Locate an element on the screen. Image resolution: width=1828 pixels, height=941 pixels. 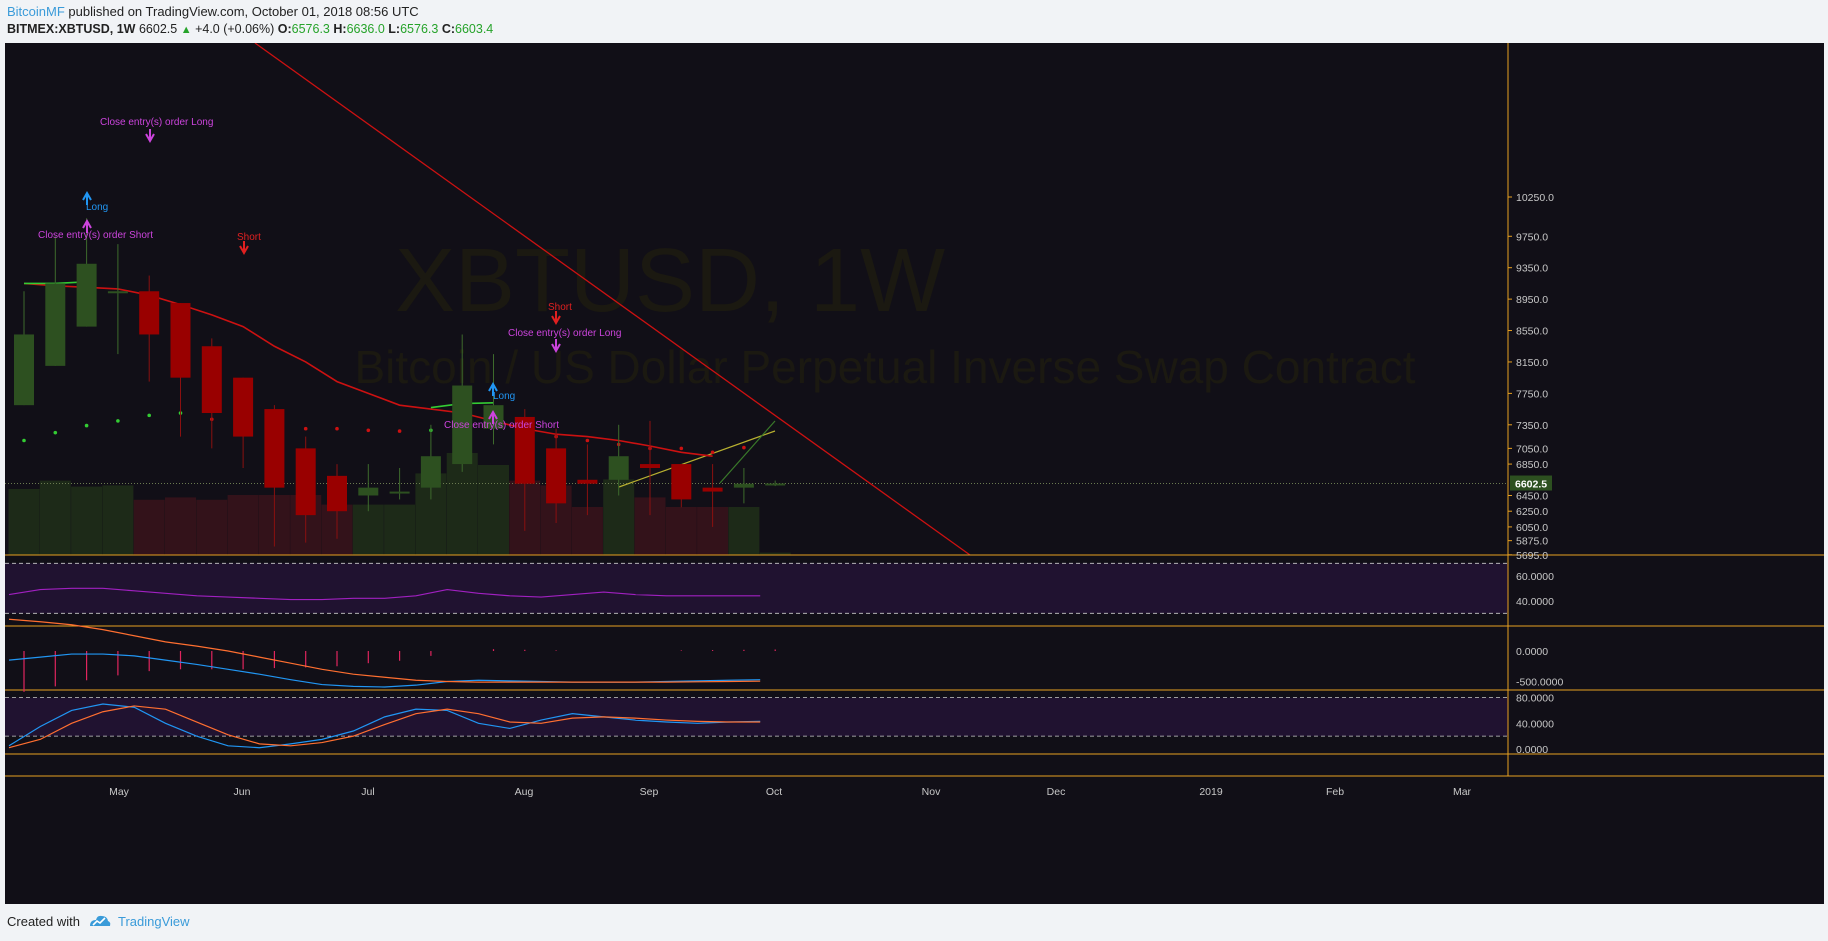
stoch-d-line is located at coordinates (384, 727).